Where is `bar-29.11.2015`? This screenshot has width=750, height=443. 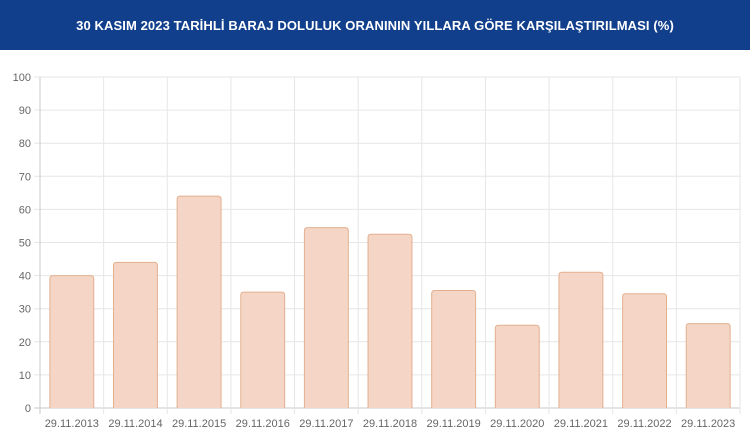
bar-29.11.2015 is located at coordinates (199, 301).